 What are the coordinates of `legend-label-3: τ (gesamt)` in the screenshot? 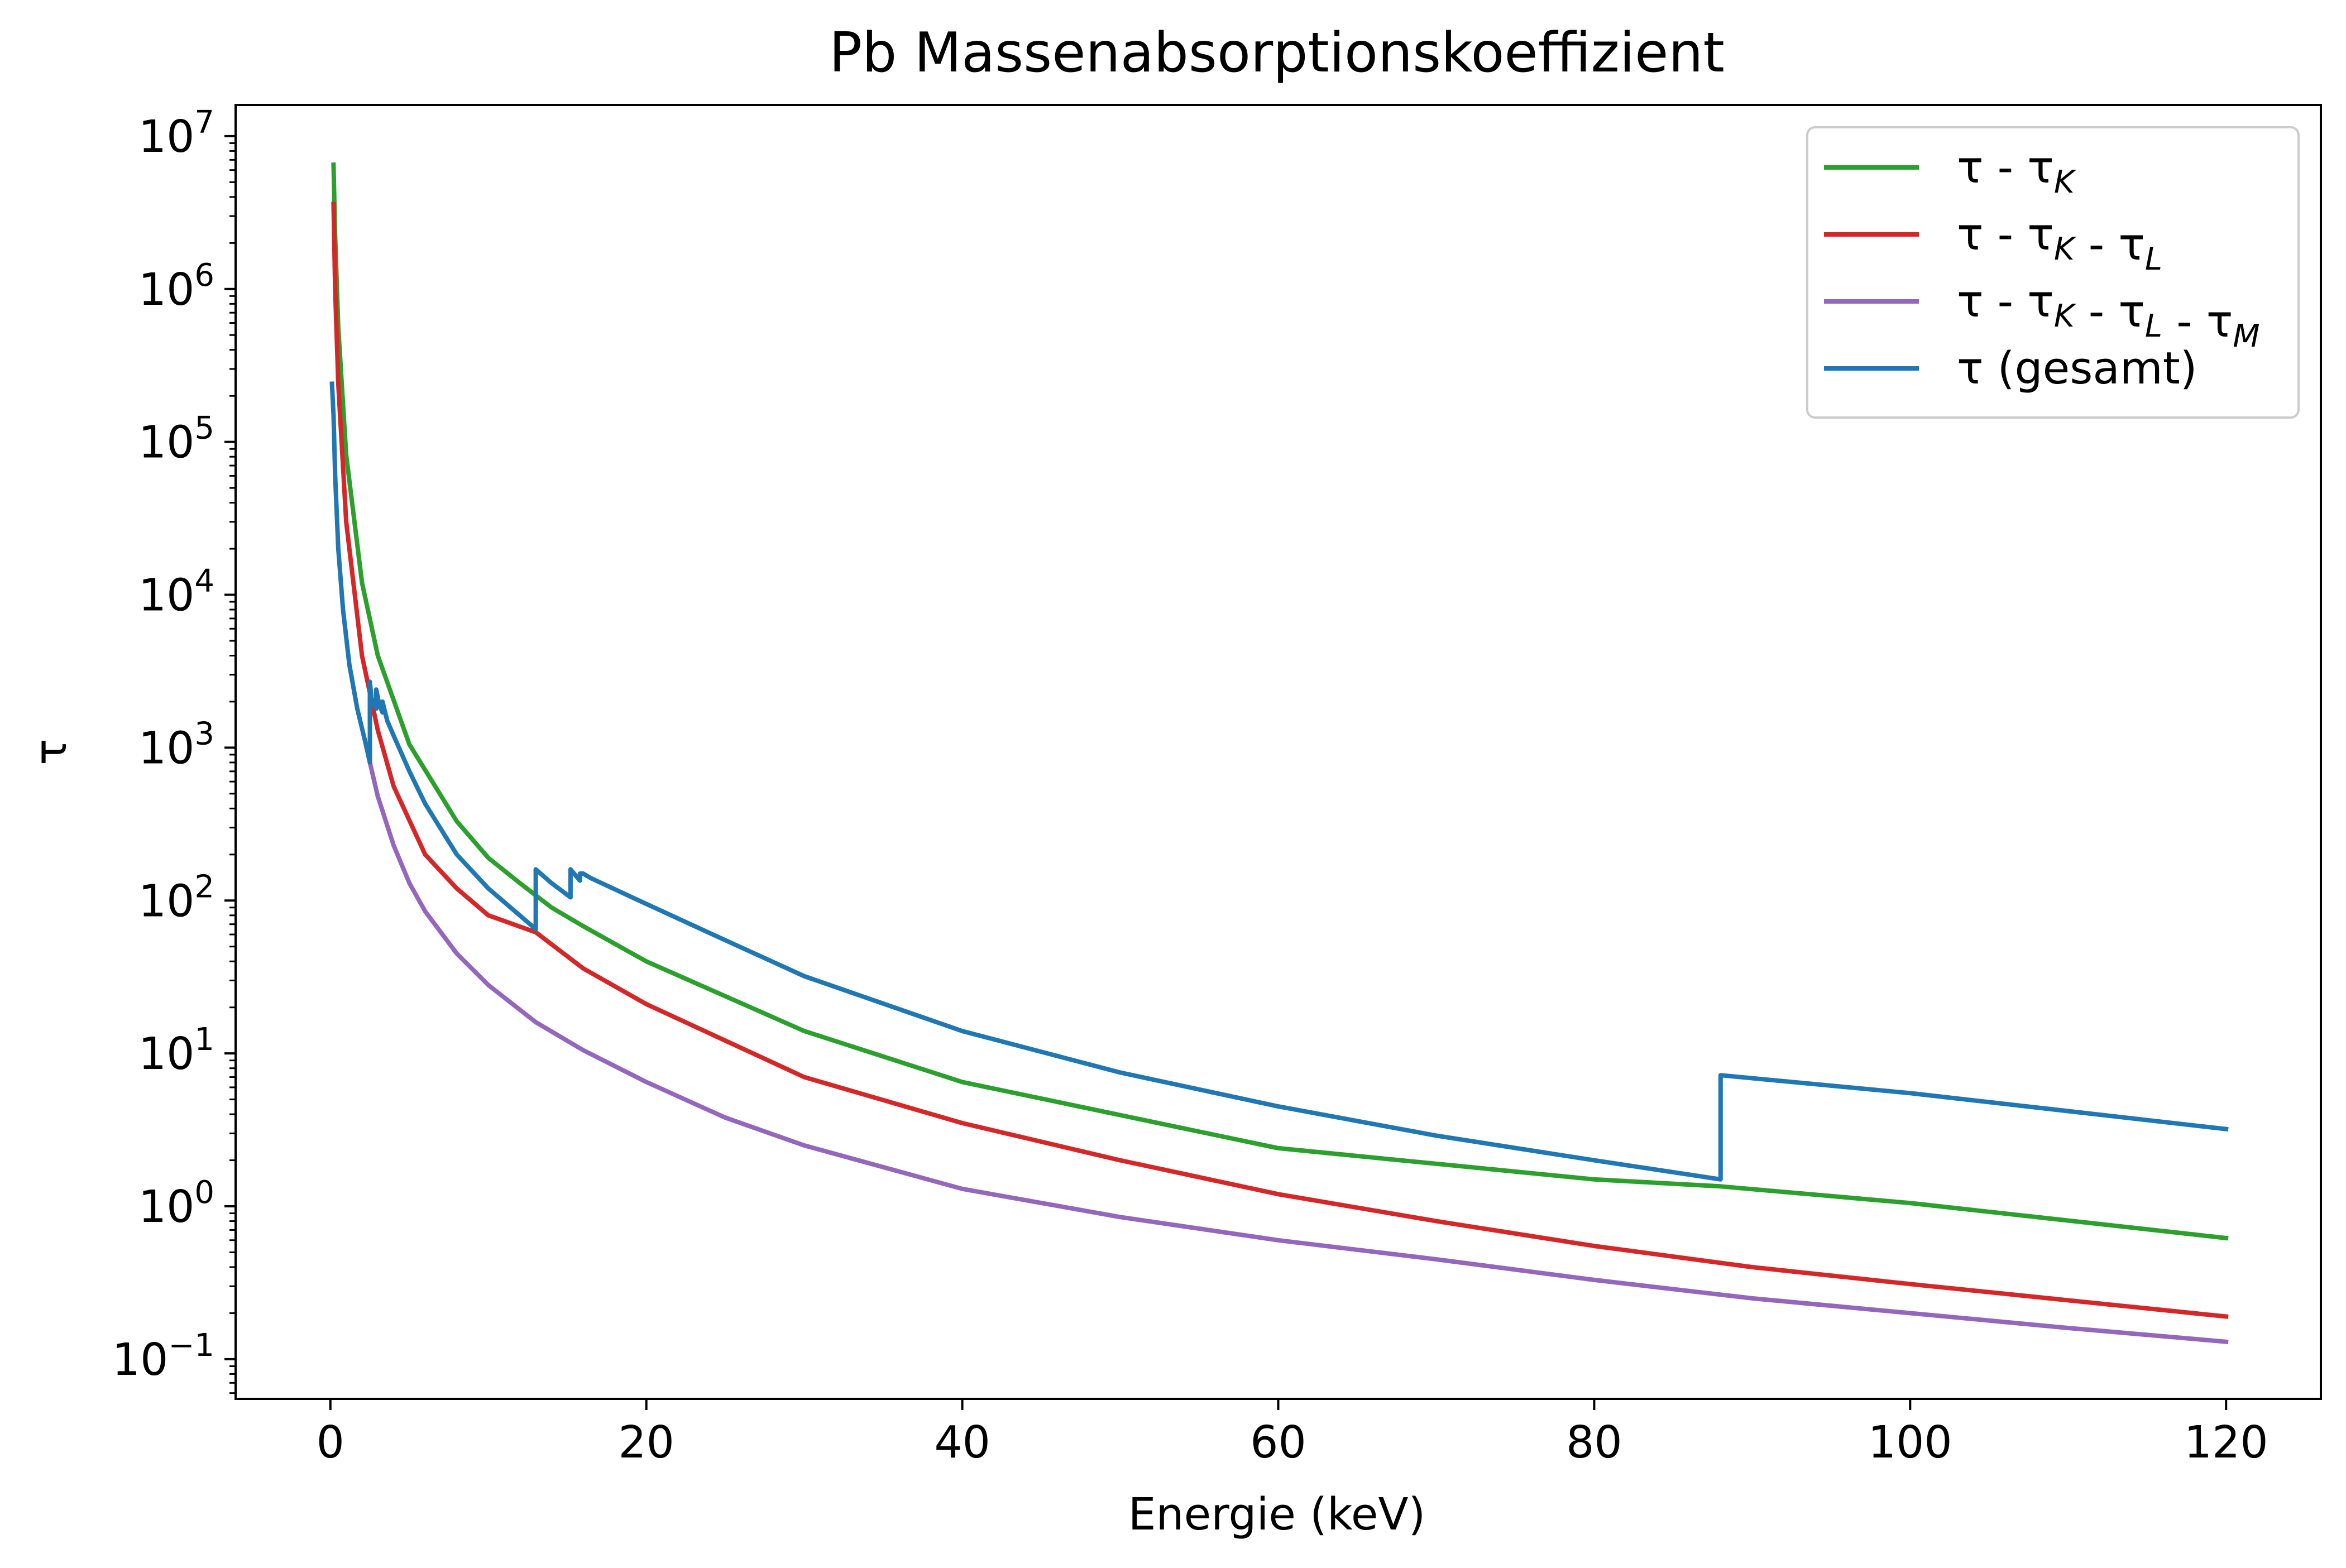 It's located at (2077, 368).